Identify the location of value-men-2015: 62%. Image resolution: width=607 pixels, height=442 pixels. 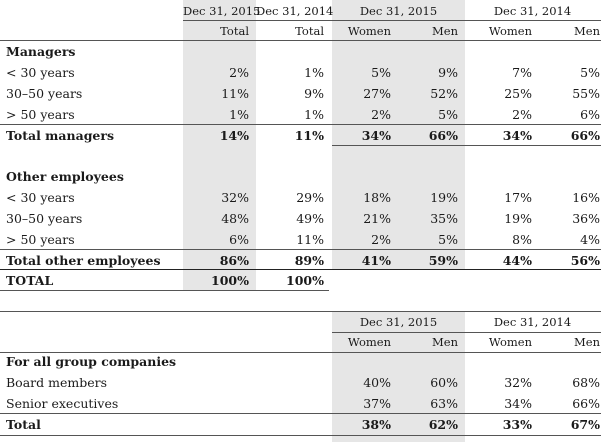
(443, 424).